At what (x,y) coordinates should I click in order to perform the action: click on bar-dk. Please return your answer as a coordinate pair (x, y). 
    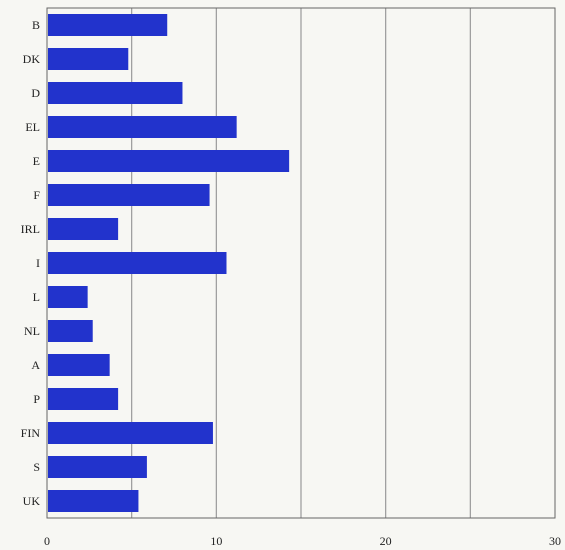
    Looking at the image, I should click on (88, 59).